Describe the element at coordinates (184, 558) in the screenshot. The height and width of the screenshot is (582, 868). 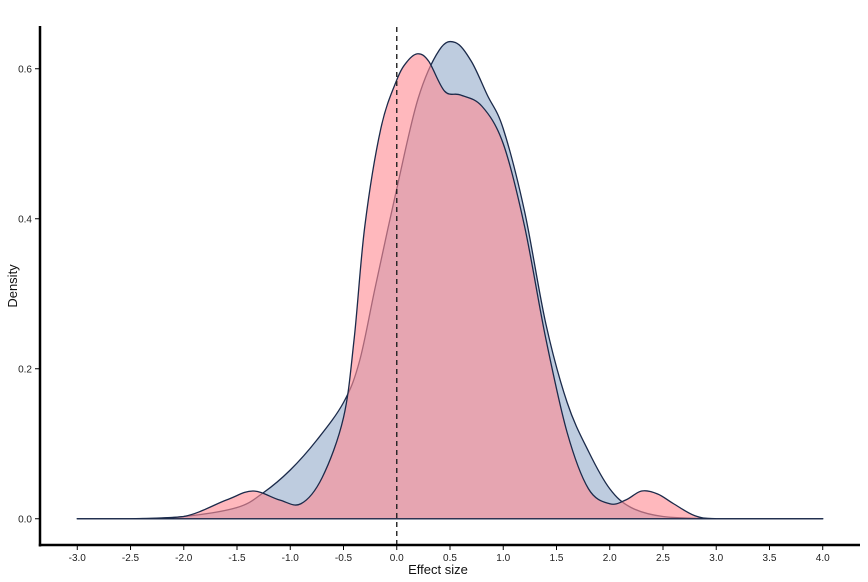
I see `x-tick-label: -2.0` at that location.